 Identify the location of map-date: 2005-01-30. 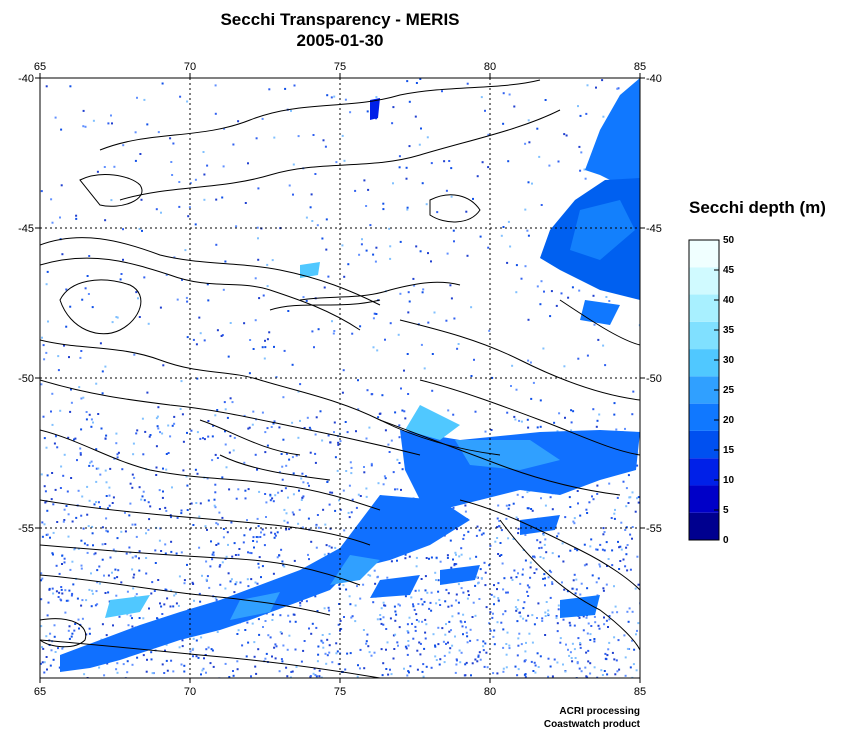
(340, 40).